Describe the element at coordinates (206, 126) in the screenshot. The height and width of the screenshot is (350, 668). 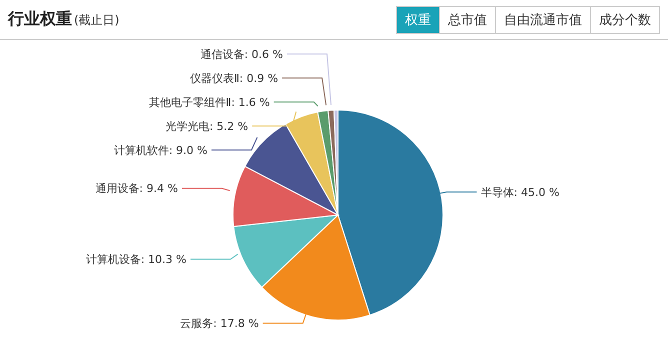
I see `slice-label: 光学光电: 5.2 %` at that location.